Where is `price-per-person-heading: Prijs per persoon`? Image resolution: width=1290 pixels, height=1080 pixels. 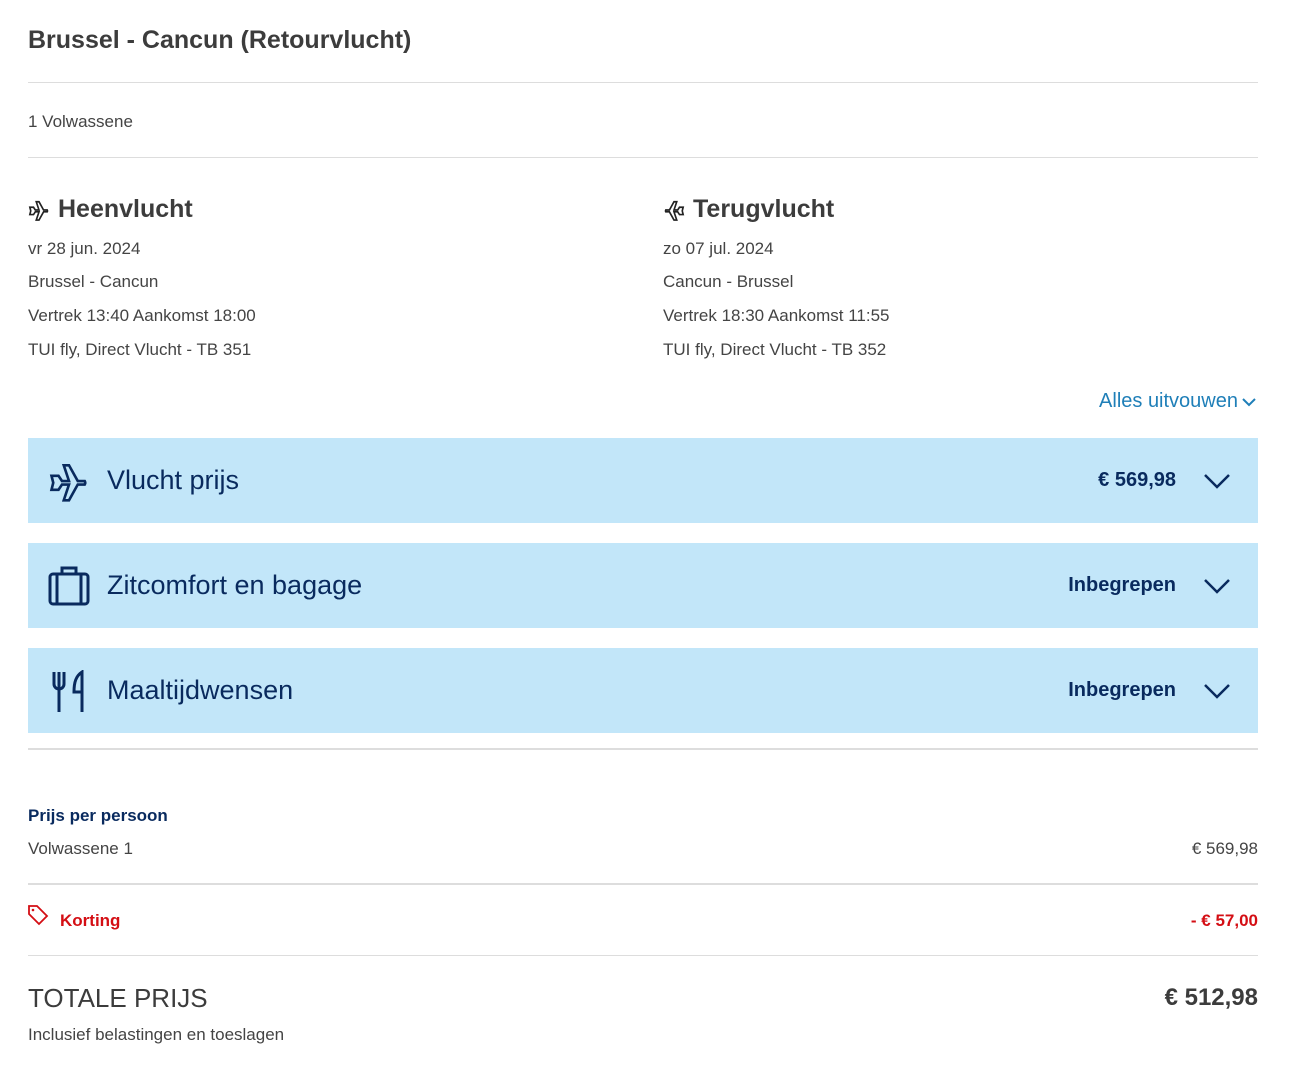
price-per-person-heading: Prijs per persoon is located at coordinates (98, 815).